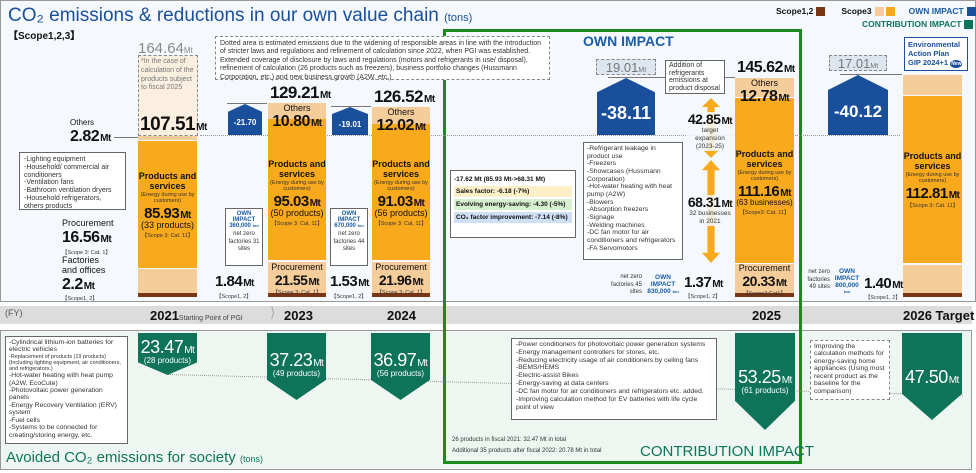  What do you see at coordinates (971, 11) in the screenshot?
I see `own-swatch` at bounding box center [971, 11].